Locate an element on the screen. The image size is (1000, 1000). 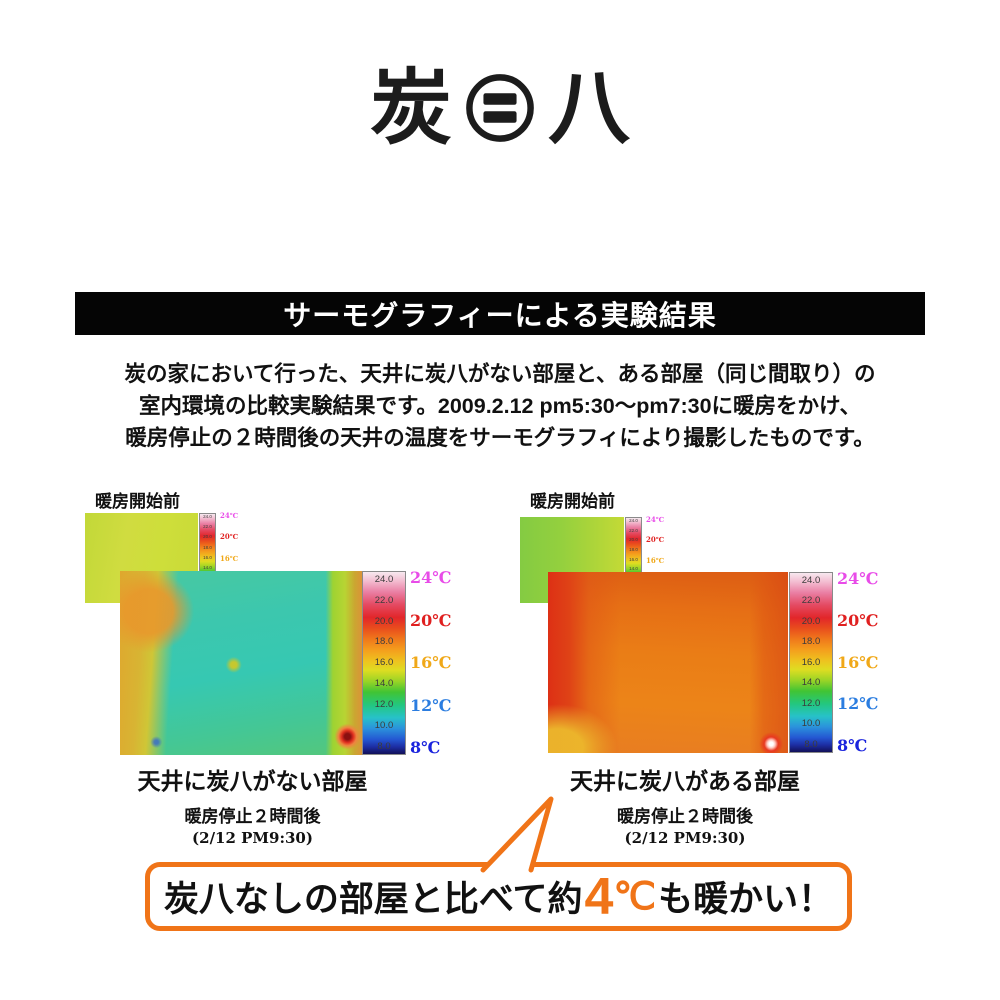
logo-char-hachi: 八 is located at coordinates (589, 108).